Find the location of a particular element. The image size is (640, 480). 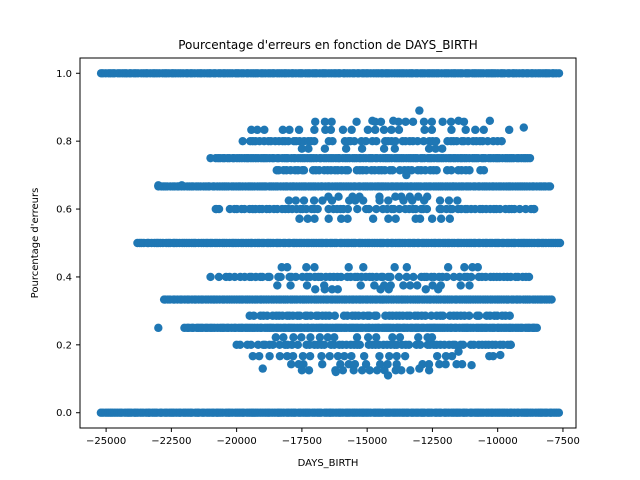

x-axis-label: DAYS_BIRTH is located at coordinates (328, 463).